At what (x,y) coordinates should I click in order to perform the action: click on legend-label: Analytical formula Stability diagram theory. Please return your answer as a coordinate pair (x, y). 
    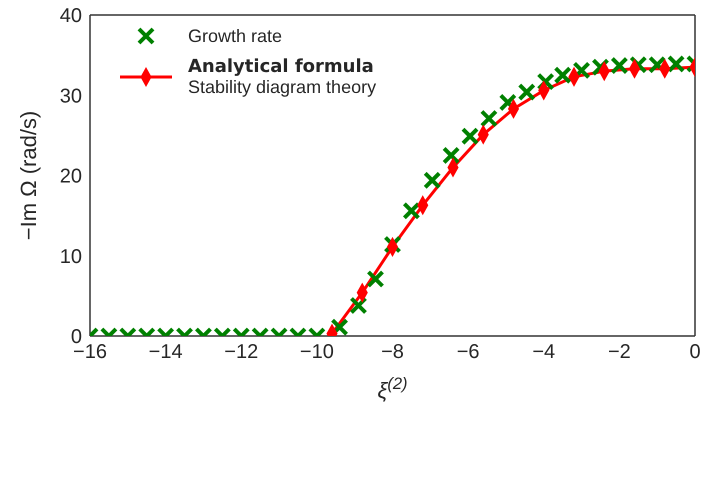
    Looking at the image, I should click on (282, 77).